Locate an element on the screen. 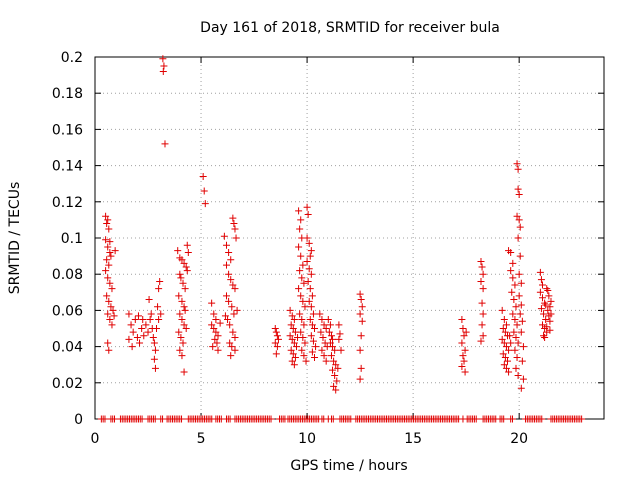  y-tick-label: 0.12 is located at coordinates (67, 203).